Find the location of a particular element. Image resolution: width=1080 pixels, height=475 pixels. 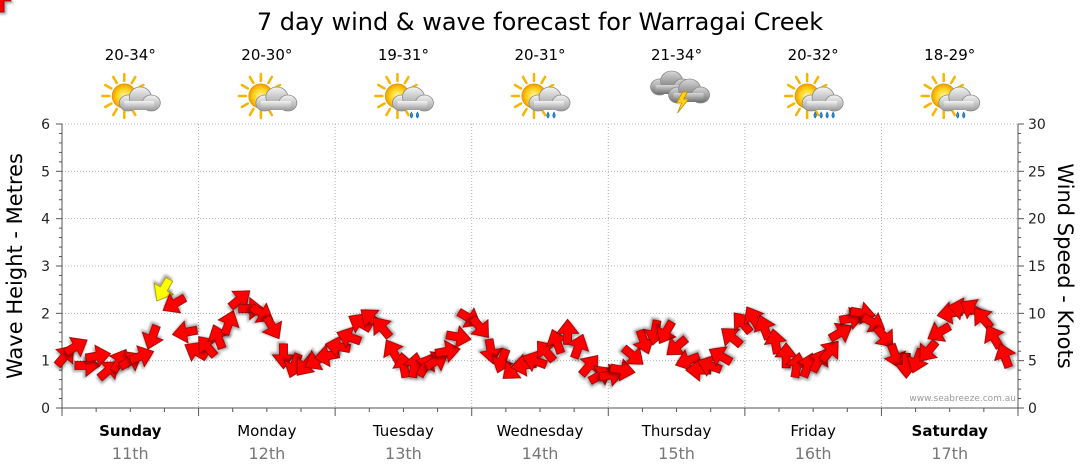

y2-tick-label: 5 is located at coordinates (1032, 362).